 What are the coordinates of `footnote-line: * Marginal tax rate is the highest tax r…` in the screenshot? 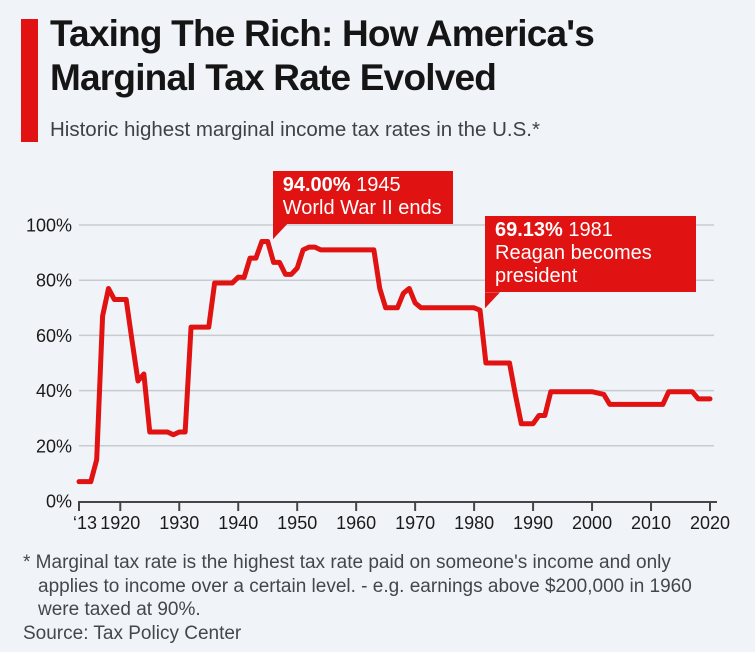 It's located at (347, 562).